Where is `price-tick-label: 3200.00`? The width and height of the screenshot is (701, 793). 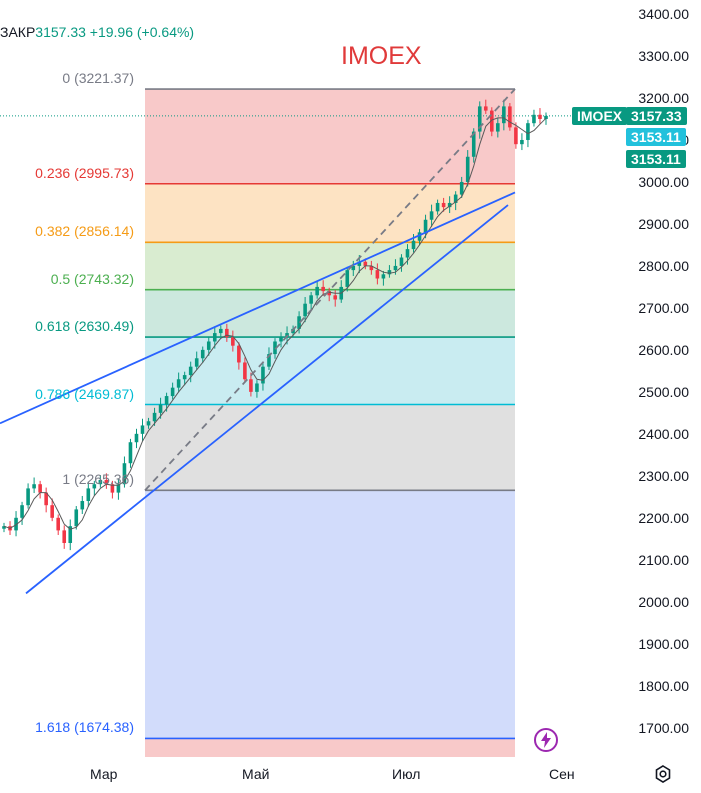
price-tick-label: 3200.00 is located at coordinates (663, 98).